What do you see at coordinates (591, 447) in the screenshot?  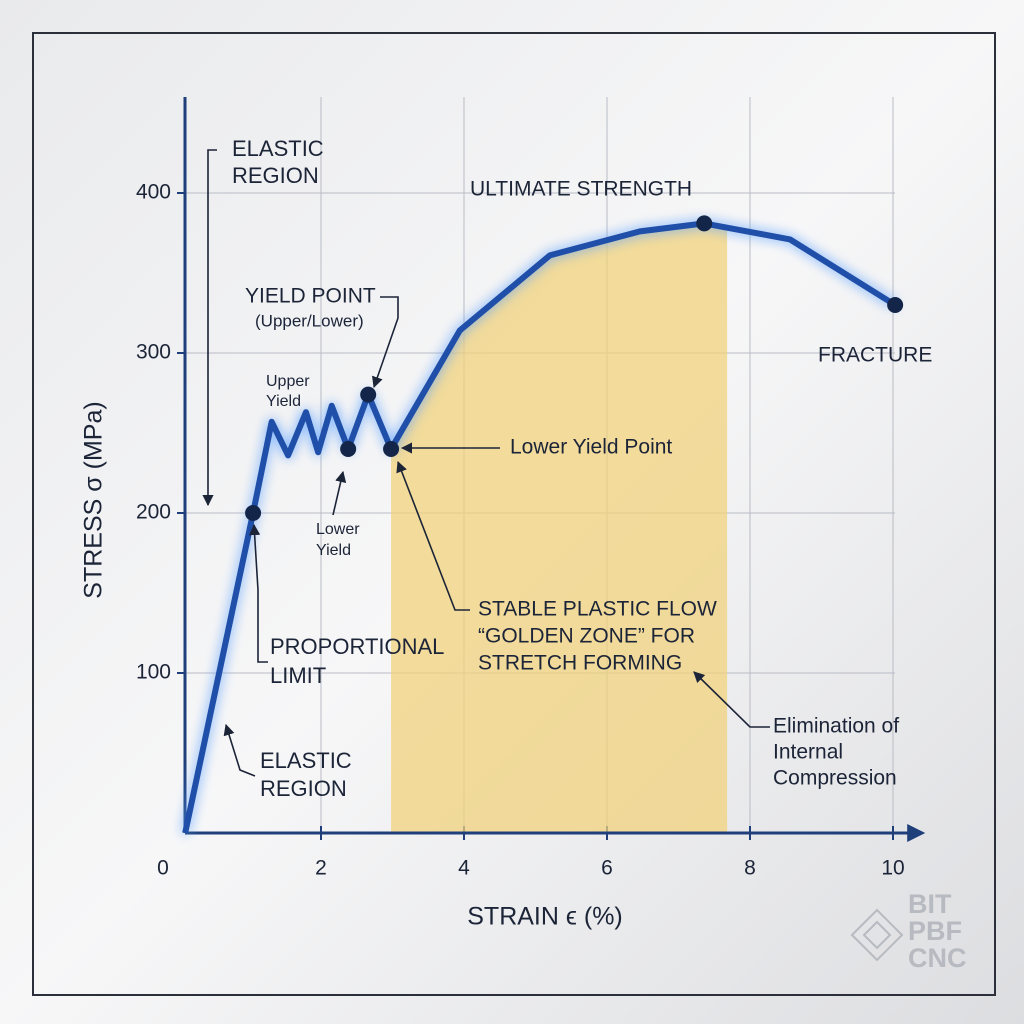 I see `annotation: Lower Yield Point` at bounding box center [591, 447].